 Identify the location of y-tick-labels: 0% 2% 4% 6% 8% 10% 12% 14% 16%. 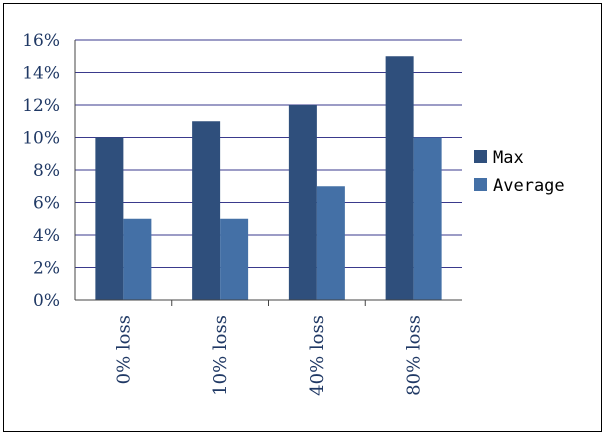
(41, 171).